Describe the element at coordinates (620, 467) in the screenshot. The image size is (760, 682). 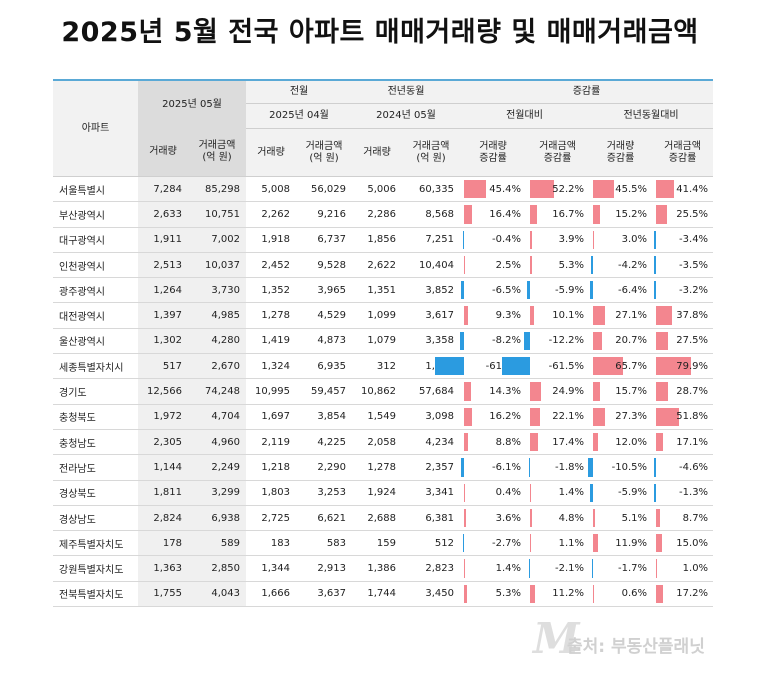
I see `cell-yoy-volume-rate: -10.5%` at that location.